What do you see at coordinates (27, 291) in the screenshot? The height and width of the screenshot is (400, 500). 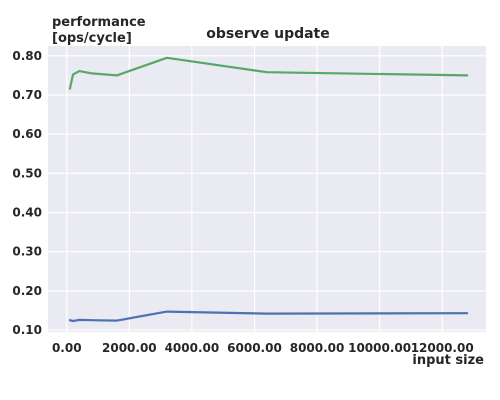 I see `y-tick-label: 0.20` at bounding box center [27, 291].